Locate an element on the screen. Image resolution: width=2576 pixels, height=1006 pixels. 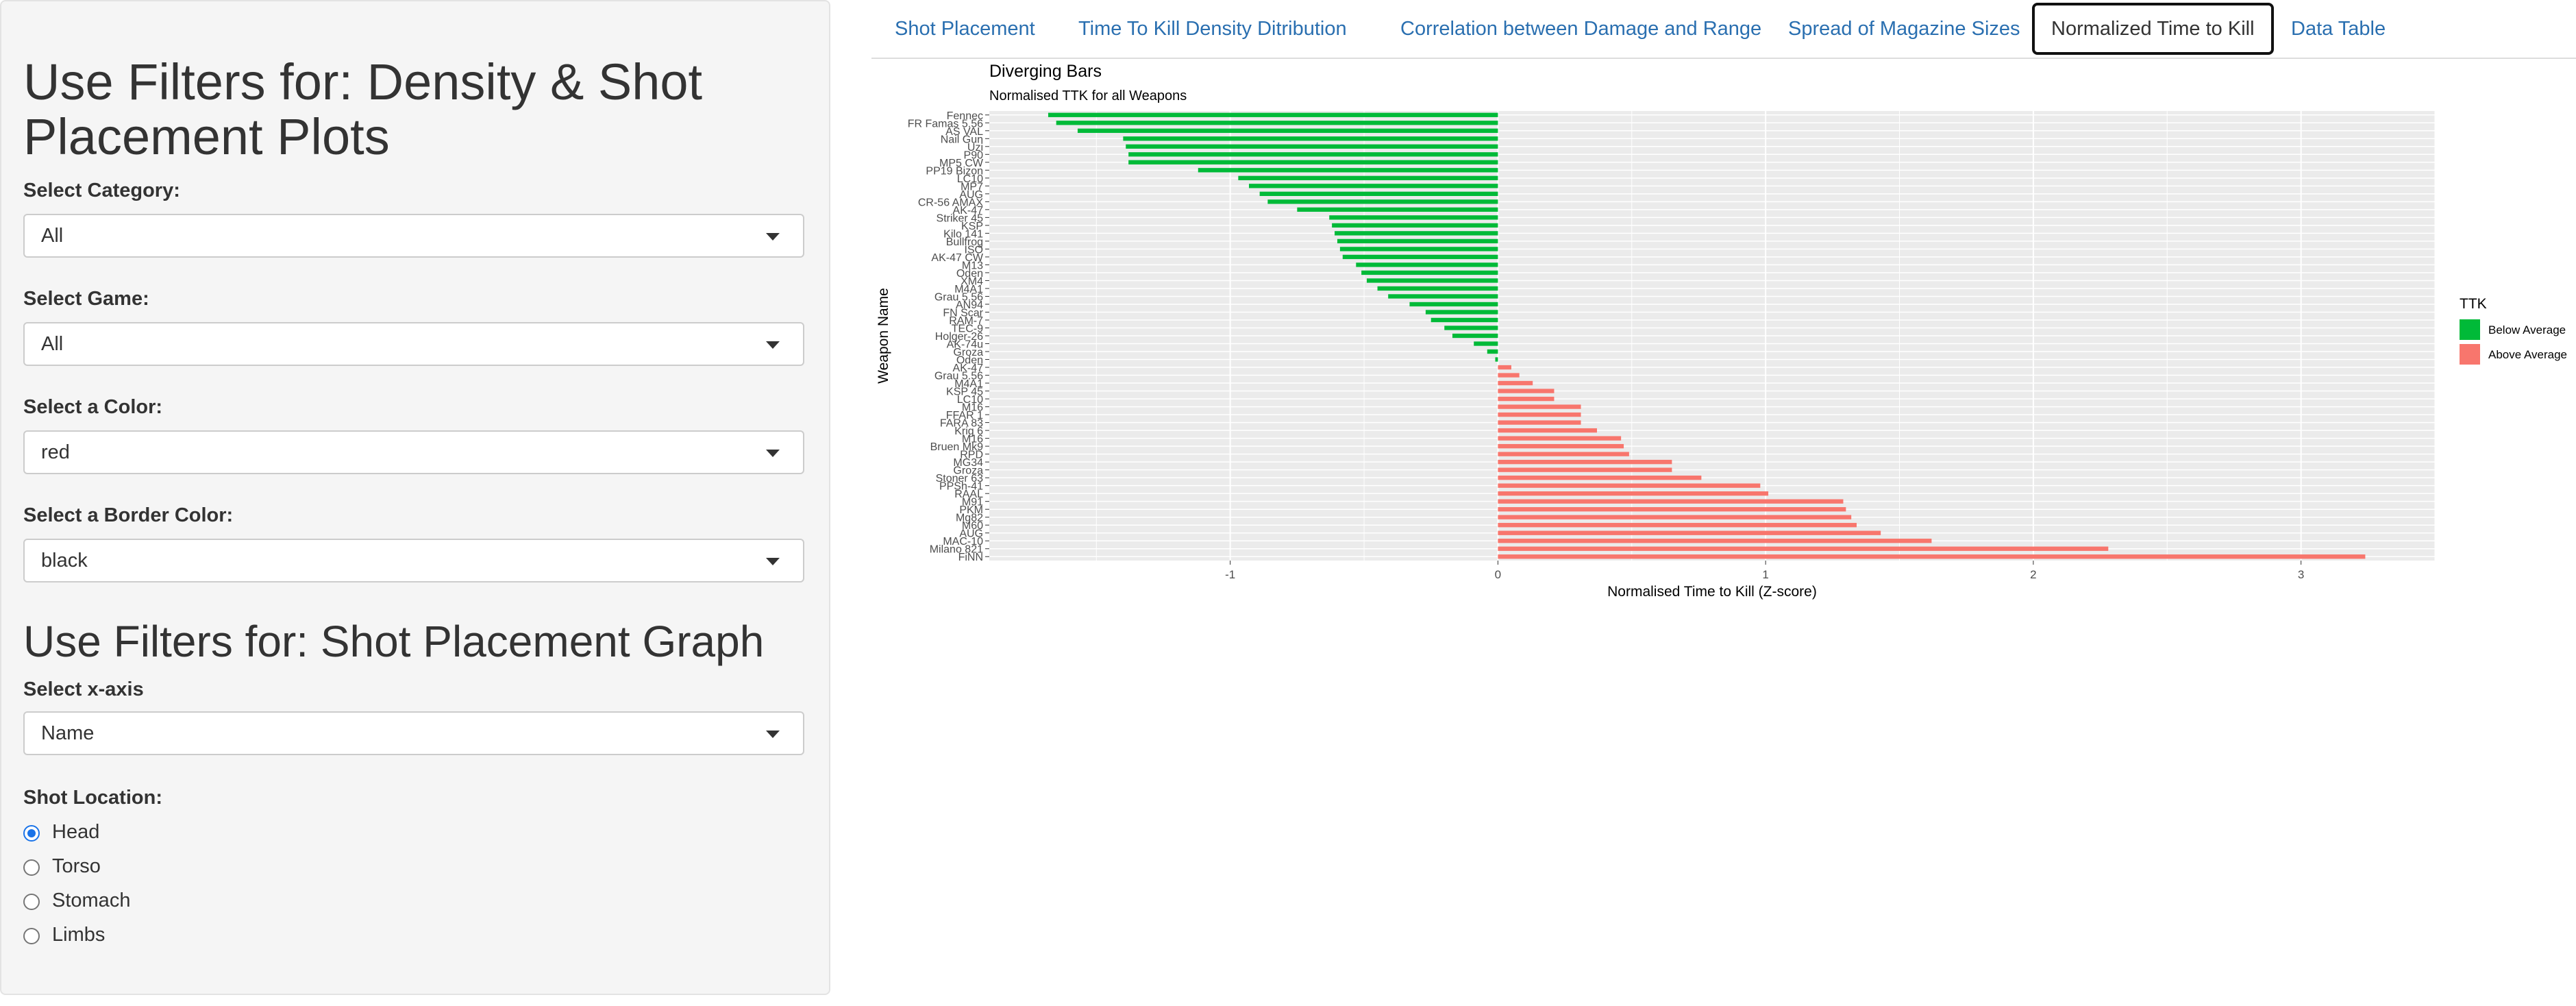
y-tick-label: M16 is located at coordinates (972, 439).